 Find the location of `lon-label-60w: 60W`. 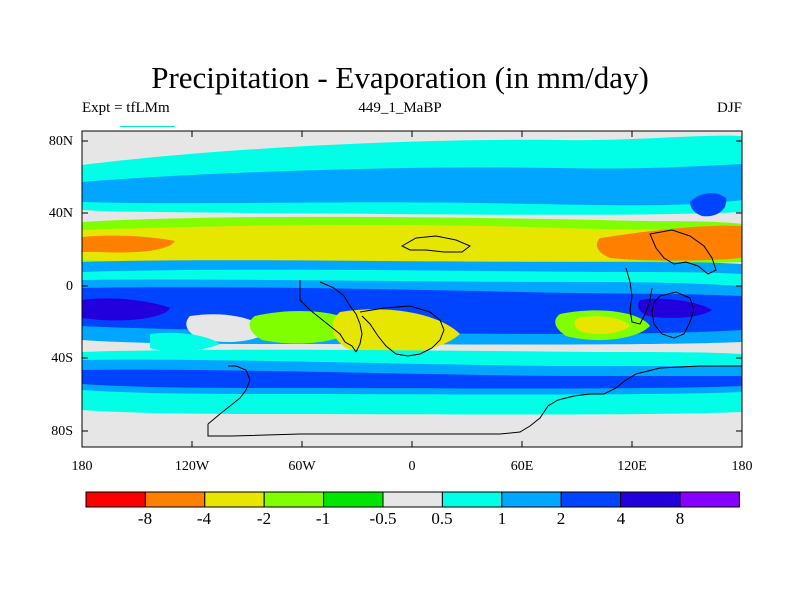

lon-label-60w: 60W is located at coordinates (302, 466).